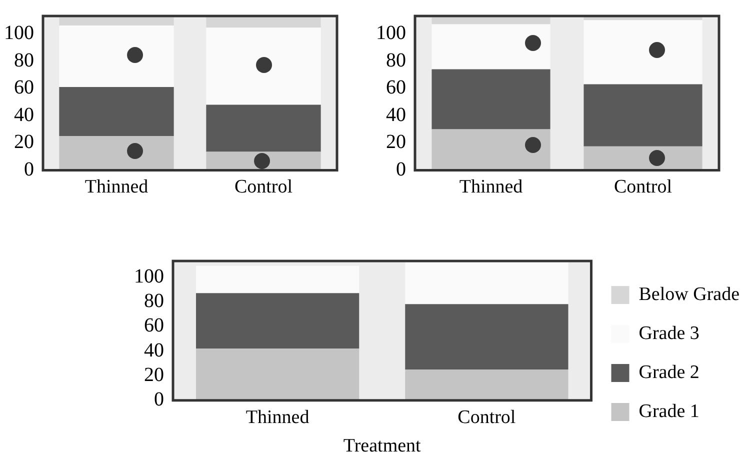 The image size is (745, 458). I want to click on text: Grade 3, so click(669, 333).